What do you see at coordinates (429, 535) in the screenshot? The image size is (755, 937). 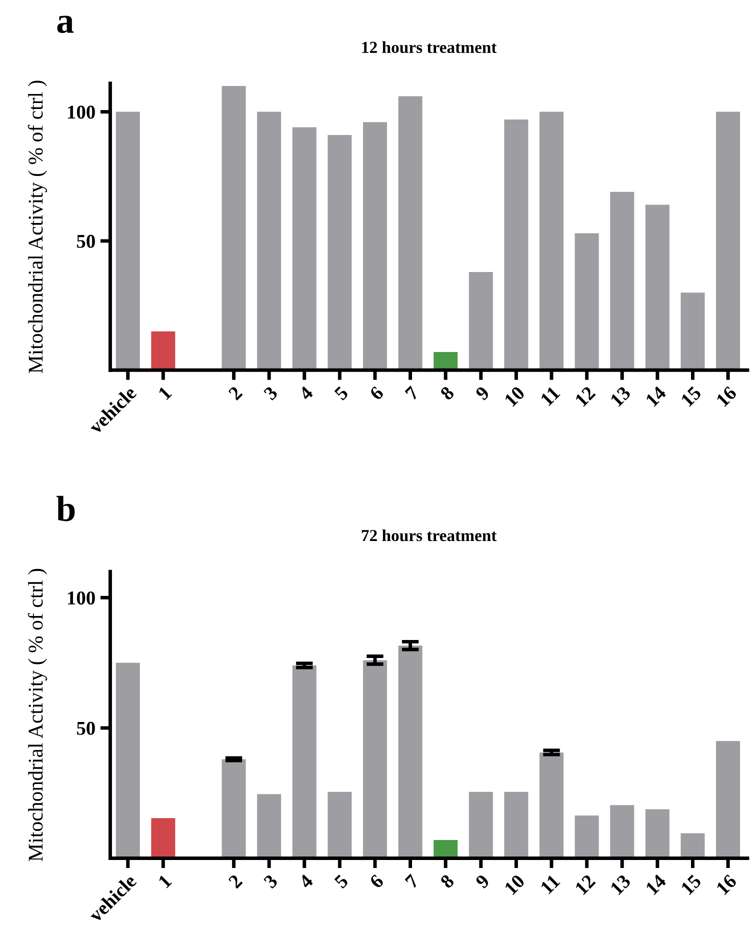 I see `chart-title: 72 hours treatment` at bounding box center [429, 535].